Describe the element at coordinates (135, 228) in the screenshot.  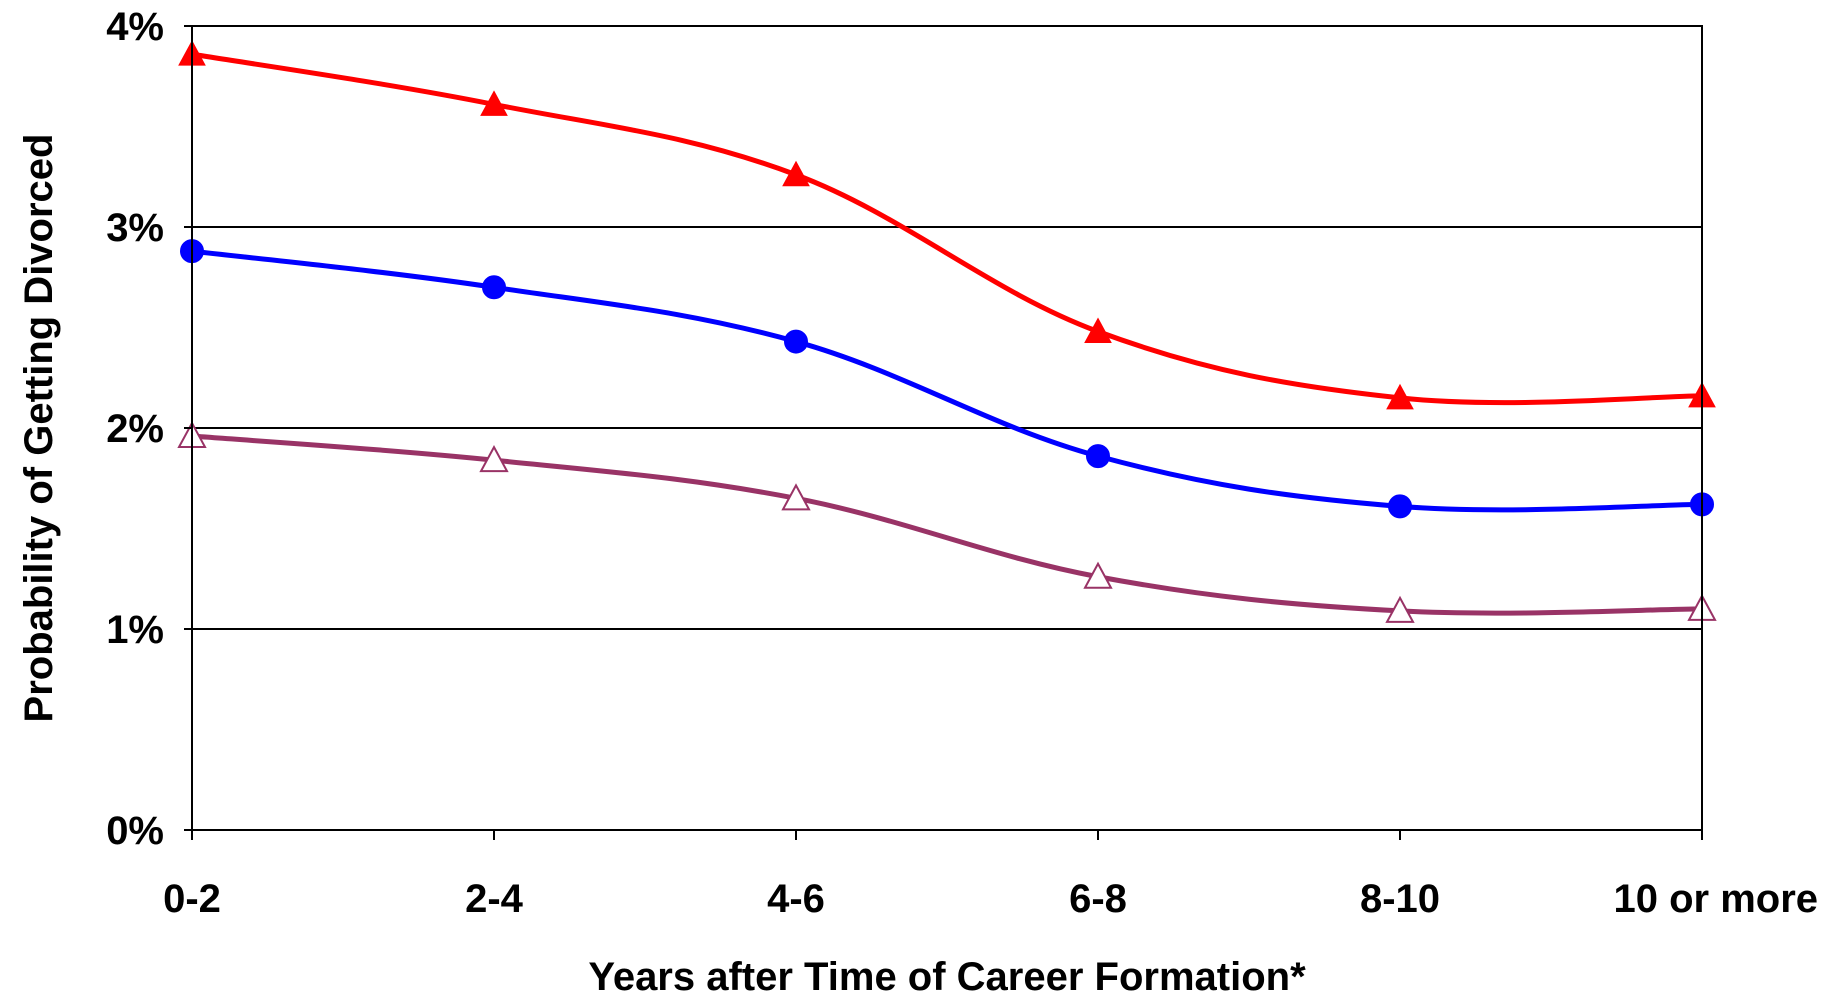
I see `y-tick-label: 3%` at that location.